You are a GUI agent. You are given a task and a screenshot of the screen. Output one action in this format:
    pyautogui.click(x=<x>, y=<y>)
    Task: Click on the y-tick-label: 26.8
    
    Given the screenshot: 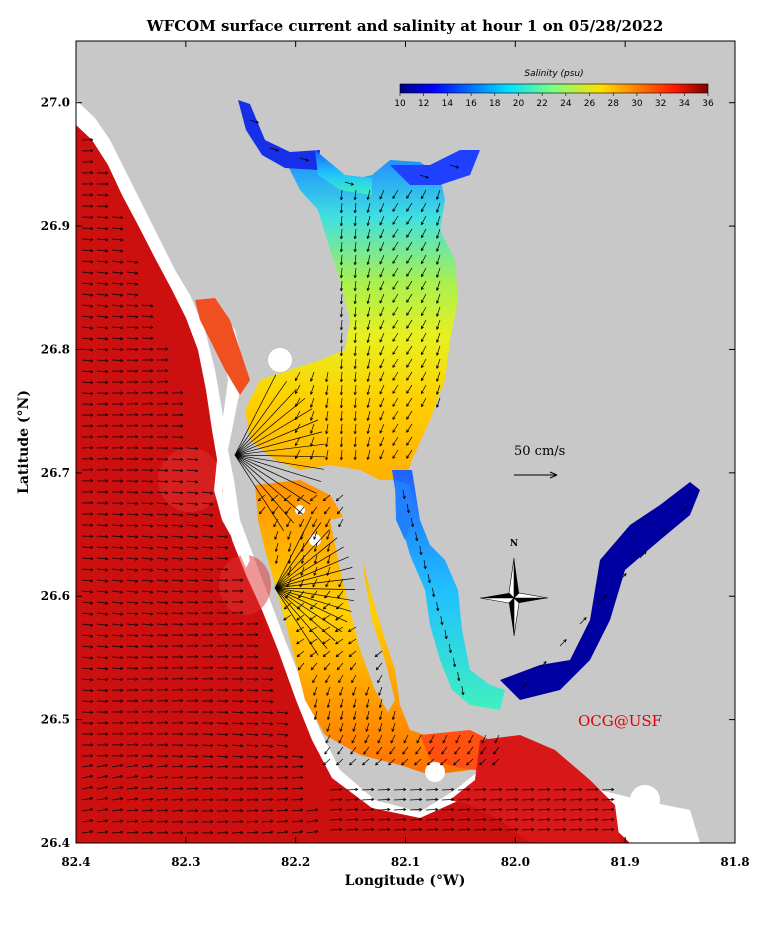 What is the action you would take?
    pyautogui.click(x=55, y=349)
    